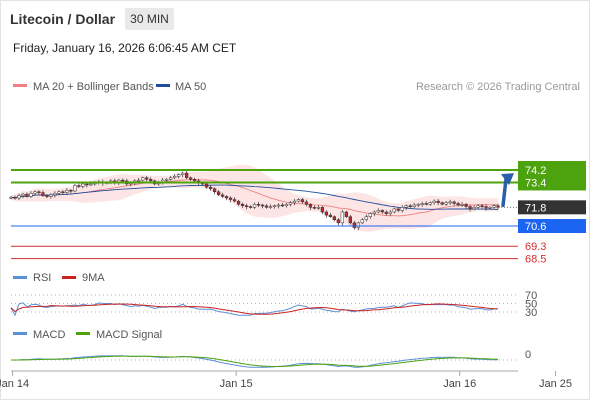 The height and width of the screenshot is (400, 590). Describe the element at coordinates (254, 197) in the screenshot. I see `ma50-line` at that location.